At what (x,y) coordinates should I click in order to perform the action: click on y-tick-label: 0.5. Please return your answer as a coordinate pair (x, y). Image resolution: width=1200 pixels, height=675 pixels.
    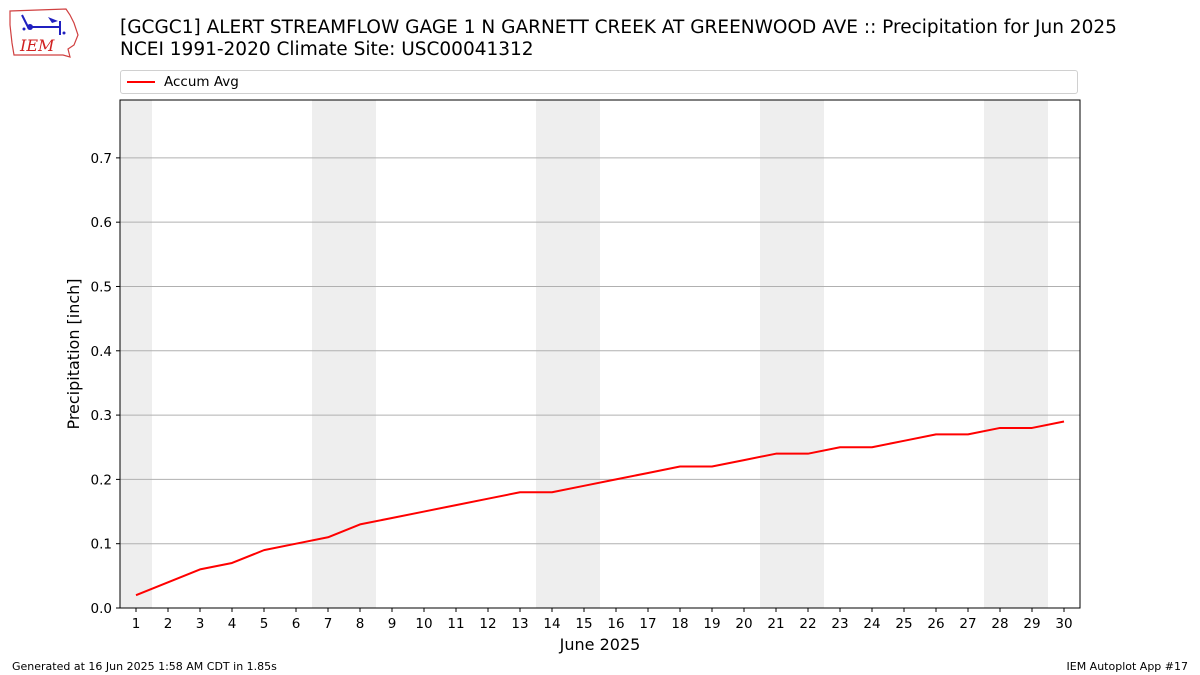
    Looking at the image, I should click on (101, 287).